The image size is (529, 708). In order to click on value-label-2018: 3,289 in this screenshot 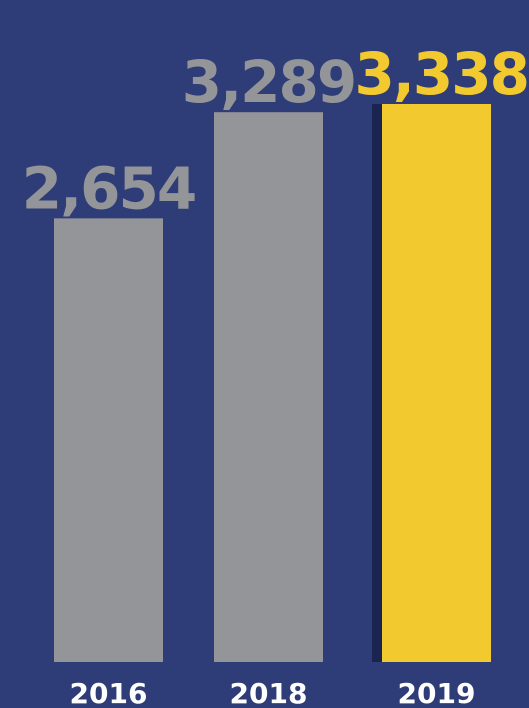, I will do `click(268, 82)`.